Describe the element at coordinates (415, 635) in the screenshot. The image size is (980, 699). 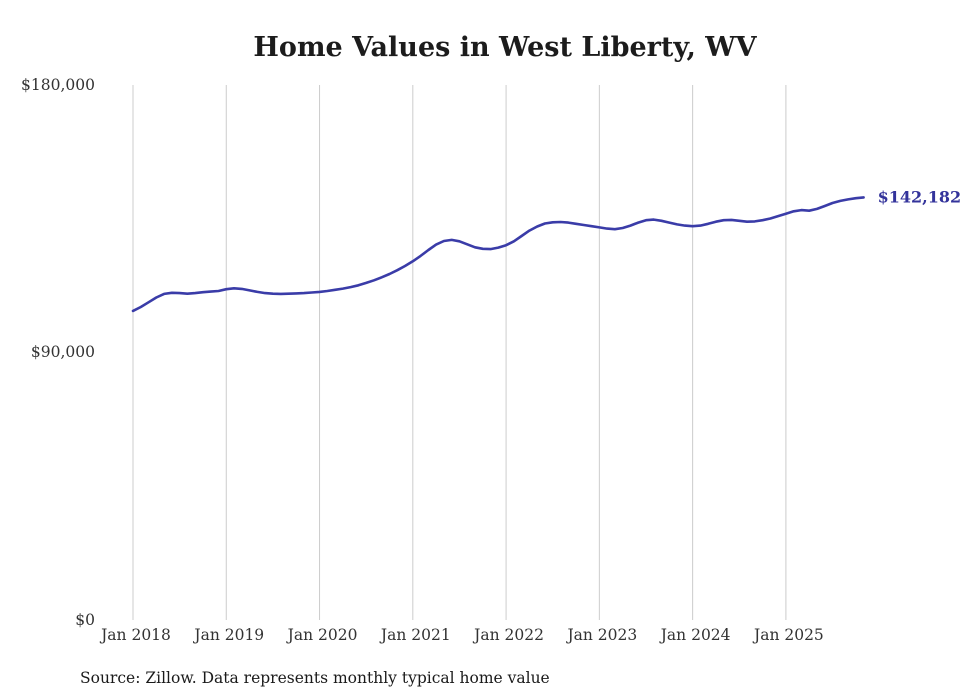
I see `x-tick-label: Jan 2021` at that location.